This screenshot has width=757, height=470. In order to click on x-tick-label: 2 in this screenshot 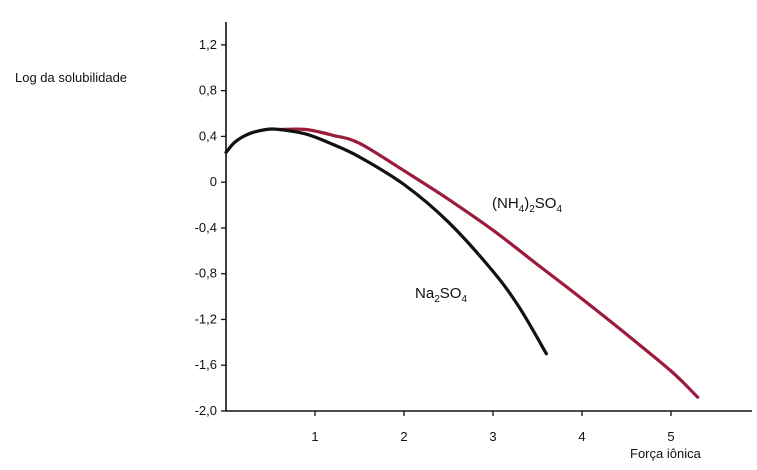, I will do `click(403, 436)`.